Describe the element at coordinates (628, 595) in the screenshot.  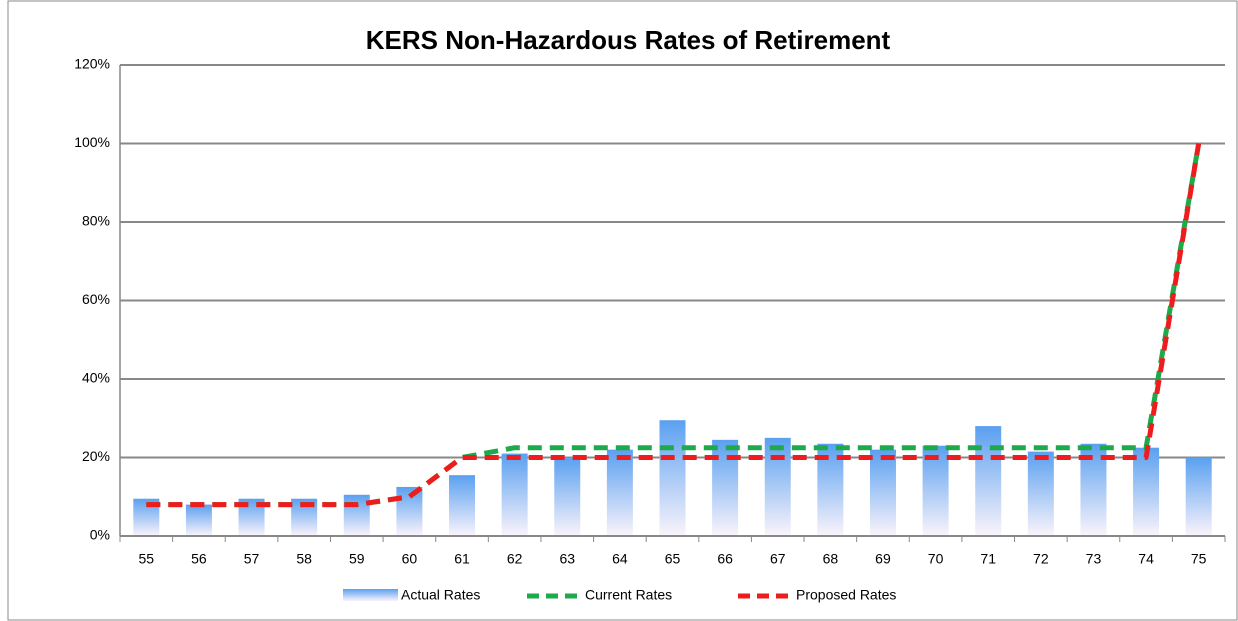
I see `legend-label: Current Rates` at that location.